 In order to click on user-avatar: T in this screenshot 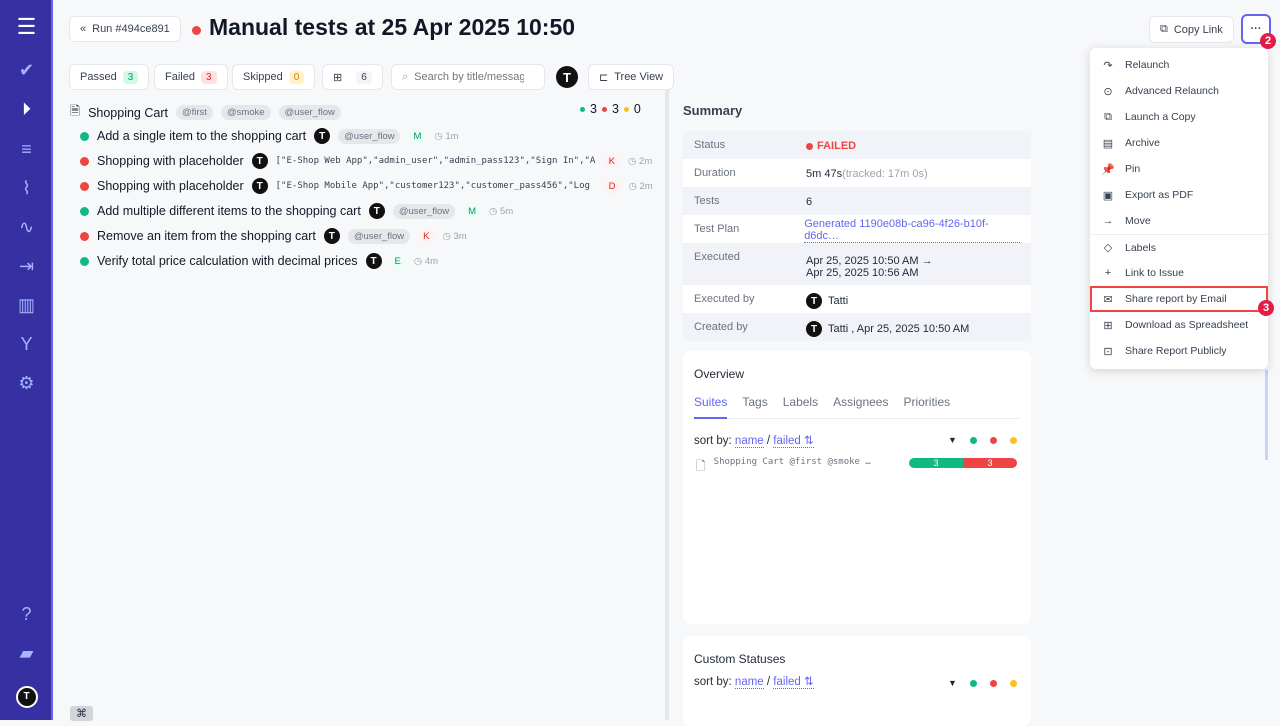, I will do `click(26, 695)`.